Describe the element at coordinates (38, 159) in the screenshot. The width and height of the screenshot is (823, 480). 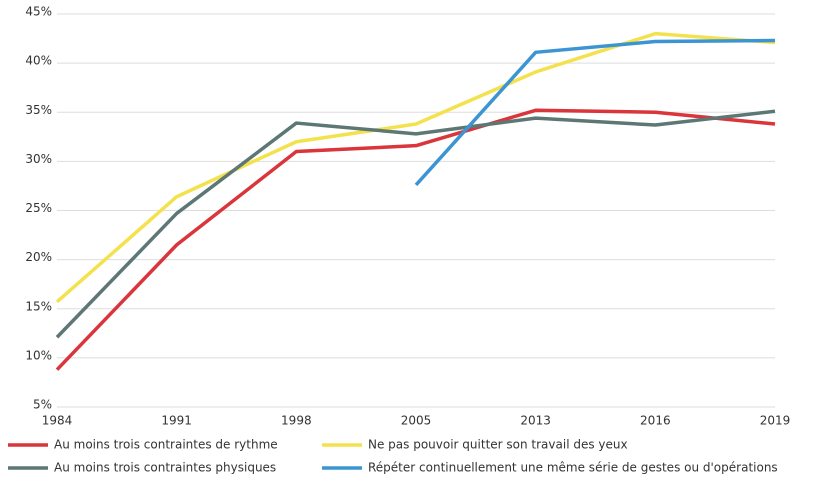
I see `y-tick-label: 30%` at that location.